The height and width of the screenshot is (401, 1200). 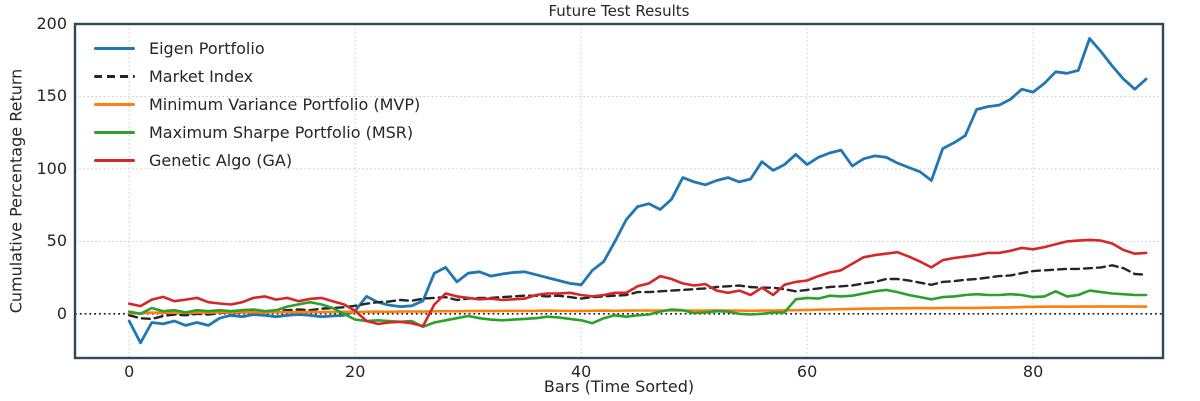 I want to click on x-tick-40: 40, so click(x=581, y=371).